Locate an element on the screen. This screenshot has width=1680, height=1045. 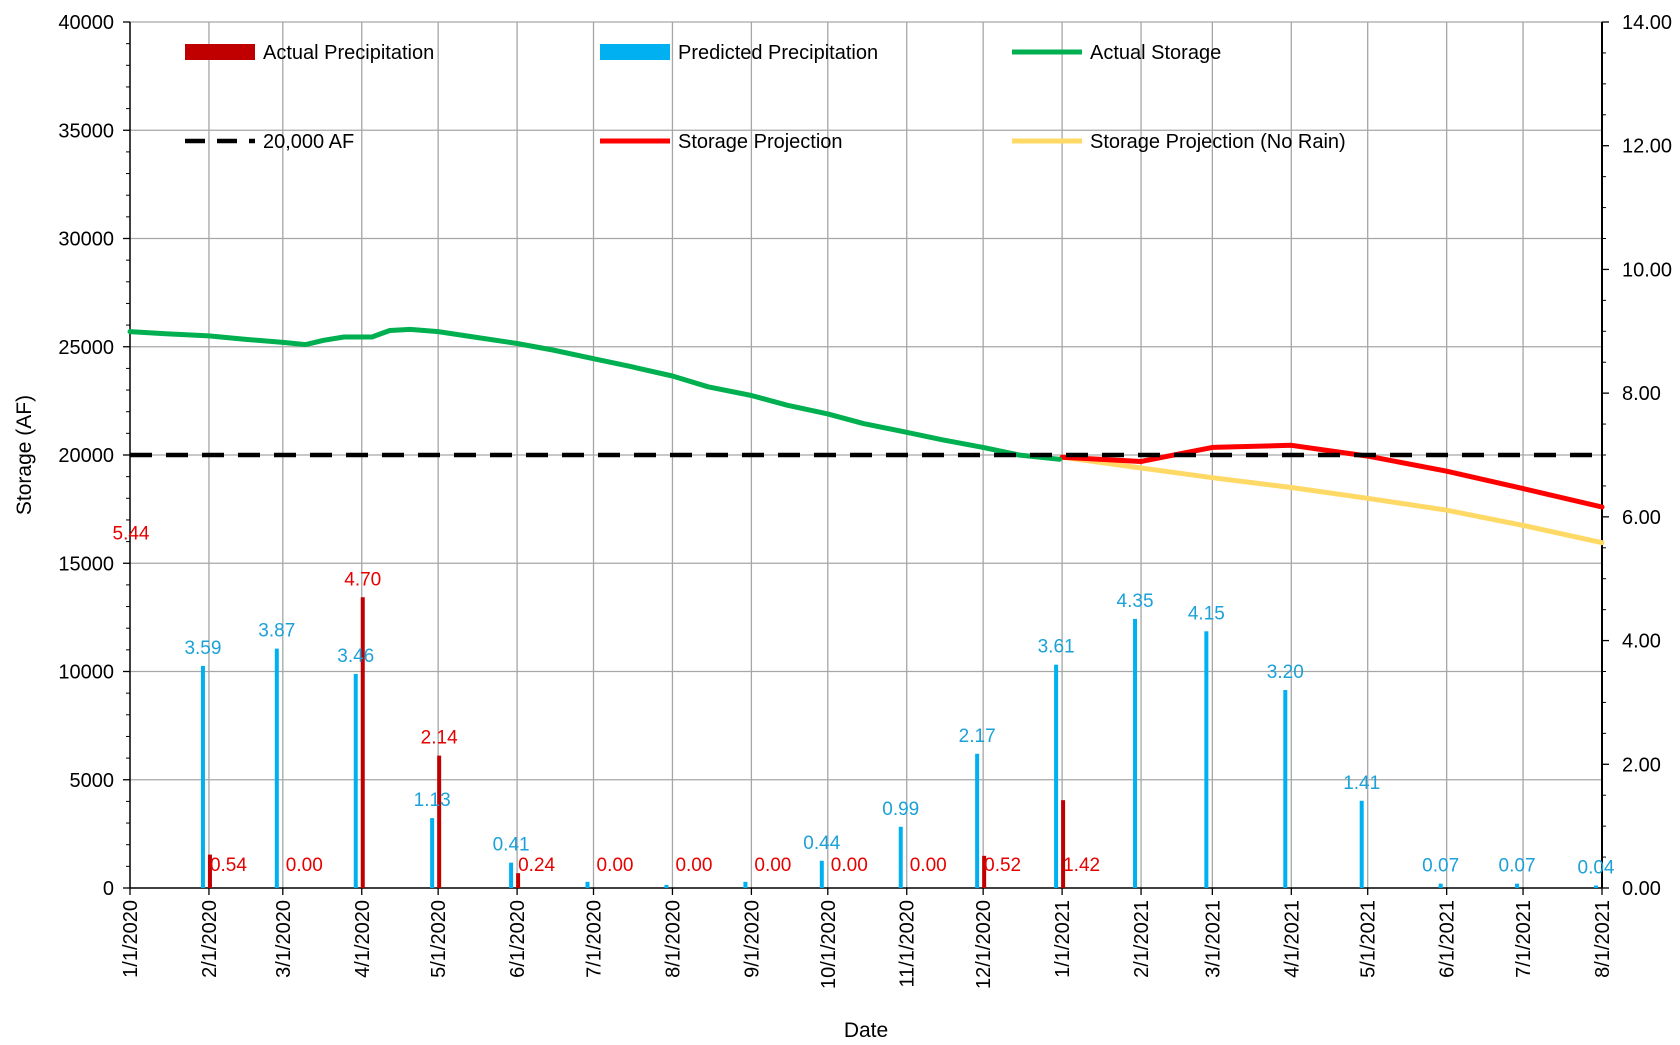
x-tick-label: 6/1/2020 is located at coordinates (518, 939).